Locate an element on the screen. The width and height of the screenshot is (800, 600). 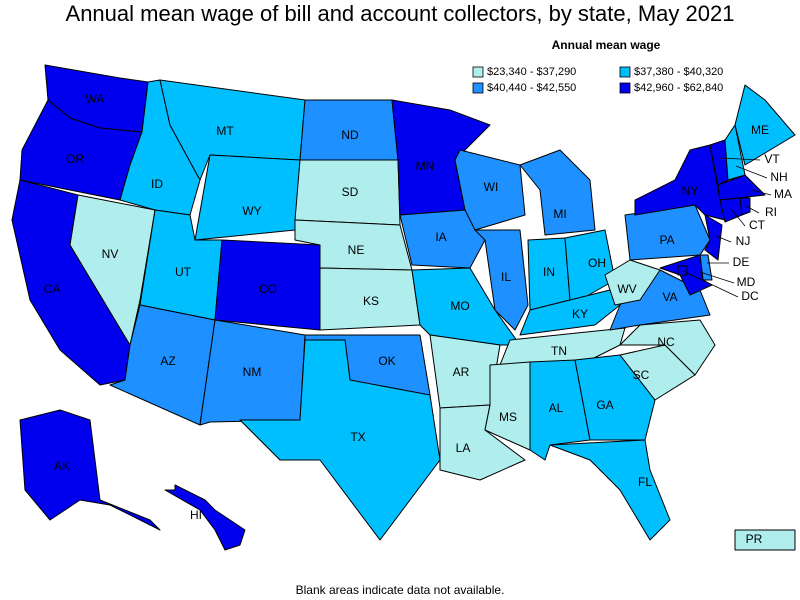
state-label: WA is located at coordinates (95, 99).